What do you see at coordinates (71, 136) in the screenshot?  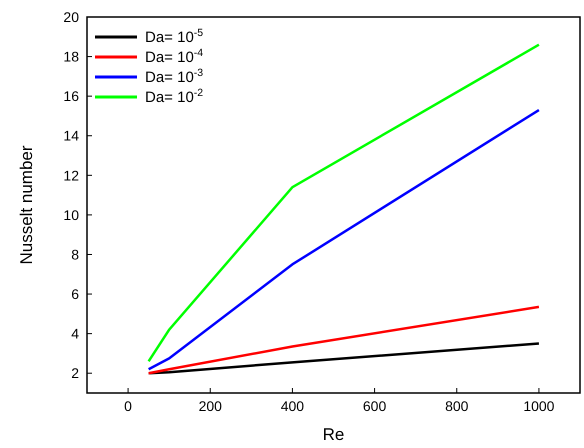 I see `y-tick-label: 14` at bounding box center [71, 136].